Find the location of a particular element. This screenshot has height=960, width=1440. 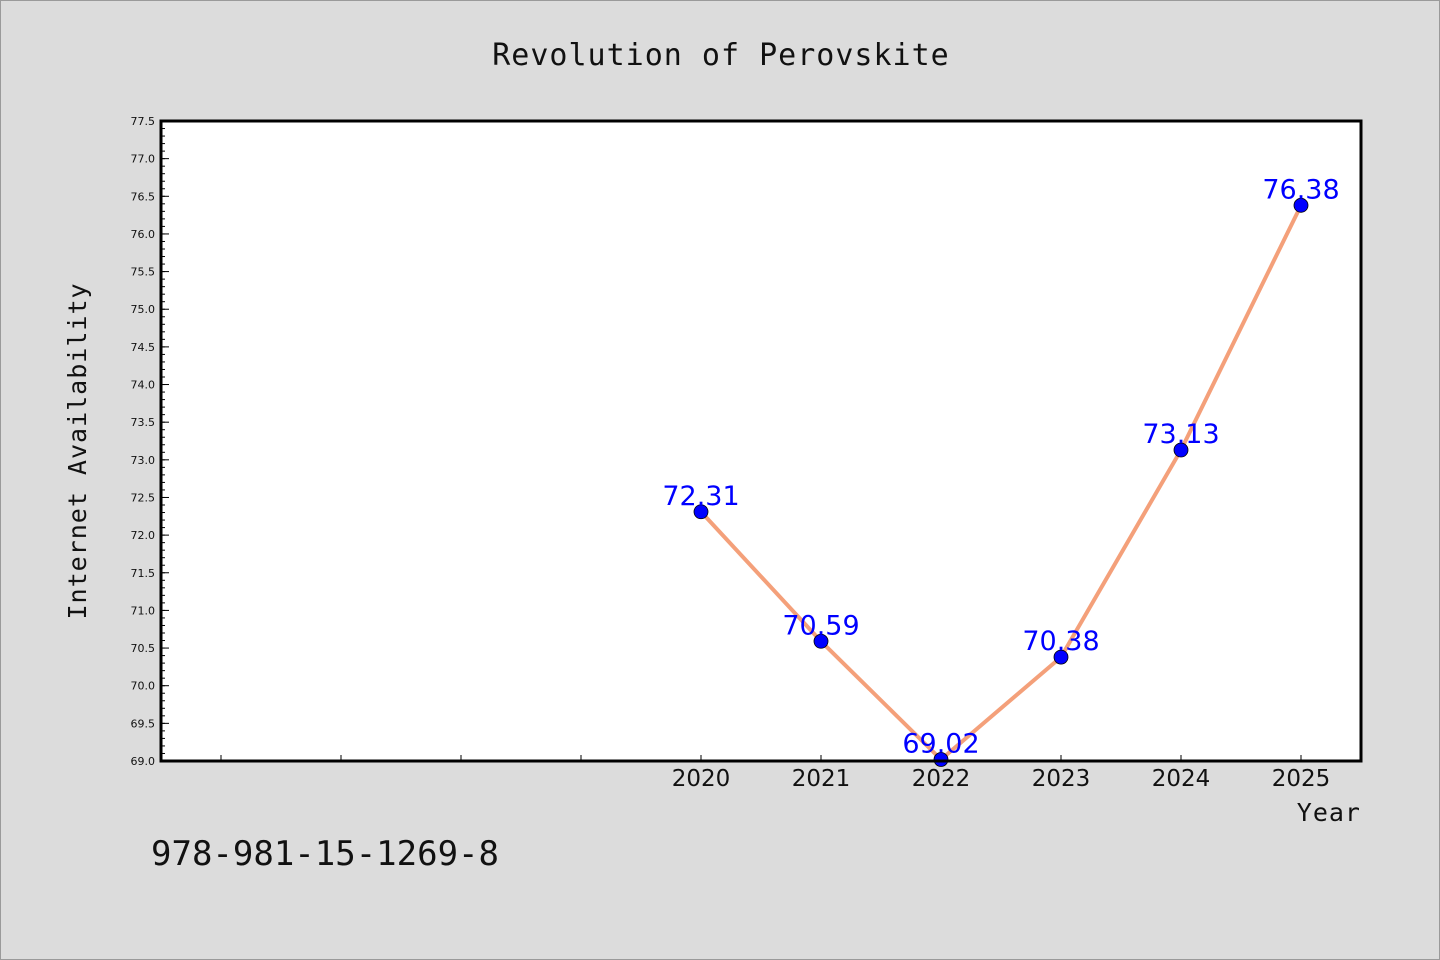

y-tick-label: 71.0 is located at coordinates (143, 610).